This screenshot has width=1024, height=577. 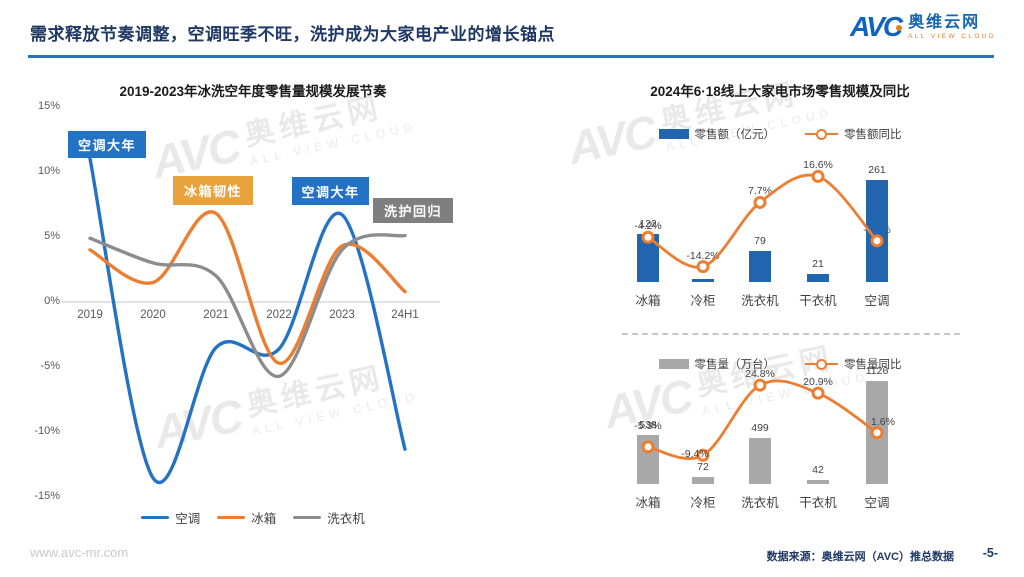 I want to click on legend-label-retail-volume: 零售量（万台）, so click(x=735, y=365).